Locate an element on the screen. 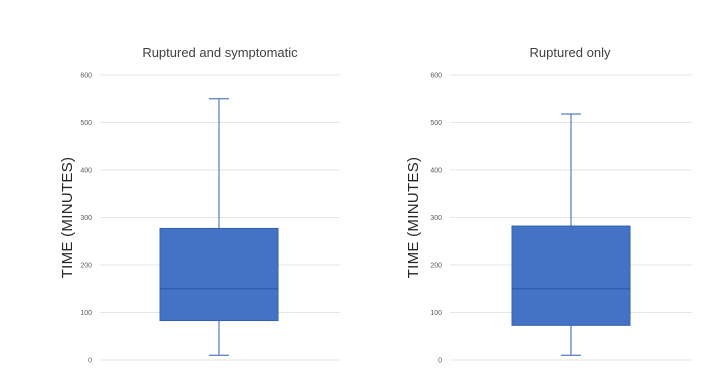 The image size is (703, 382). chart-title: Ruptured and symptomatic is located at coordinates (220, 52).